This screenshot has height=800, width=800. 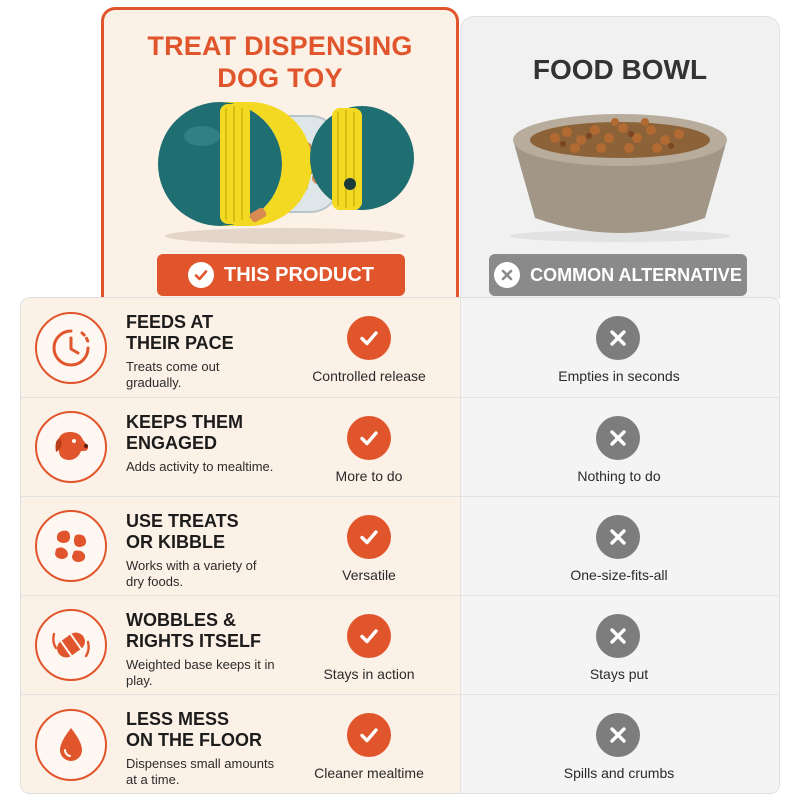 What do you see at coordinates (286, 173) in the screenshot?
I see `treat-toy-image` at bounding box center [286, 173].